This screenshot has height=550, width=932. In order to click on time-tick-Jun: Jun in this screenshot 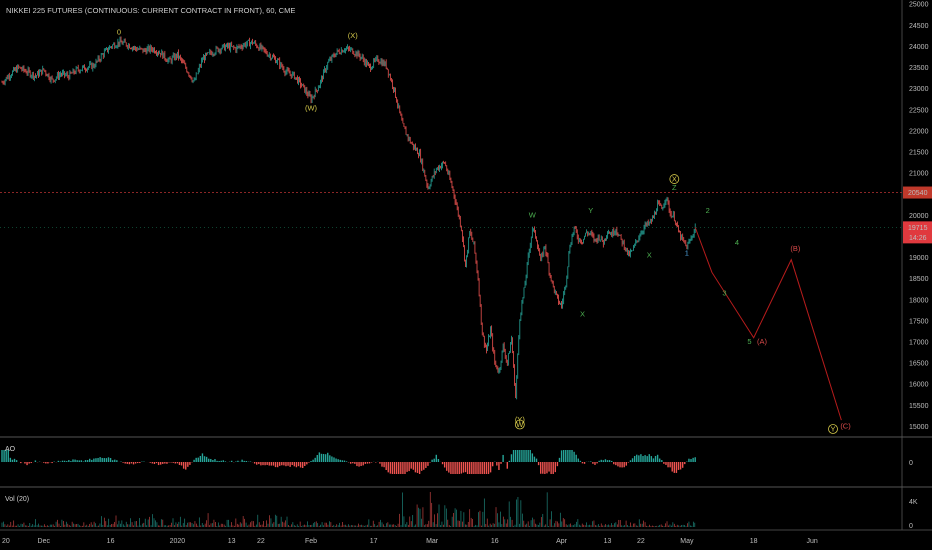, I will do `click(811, 541)`.